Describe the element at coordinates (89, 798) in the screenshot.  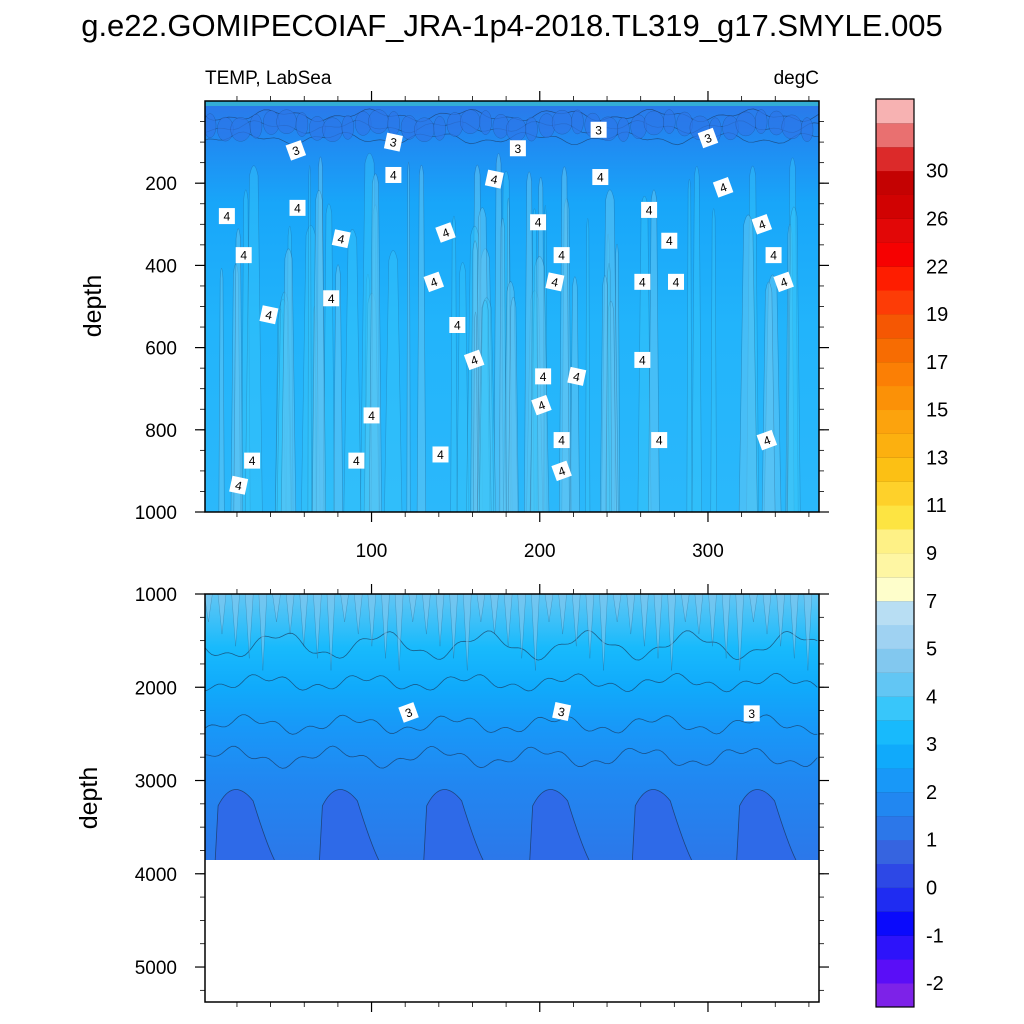
I see `lower-y-axis-label: depth` at that location.